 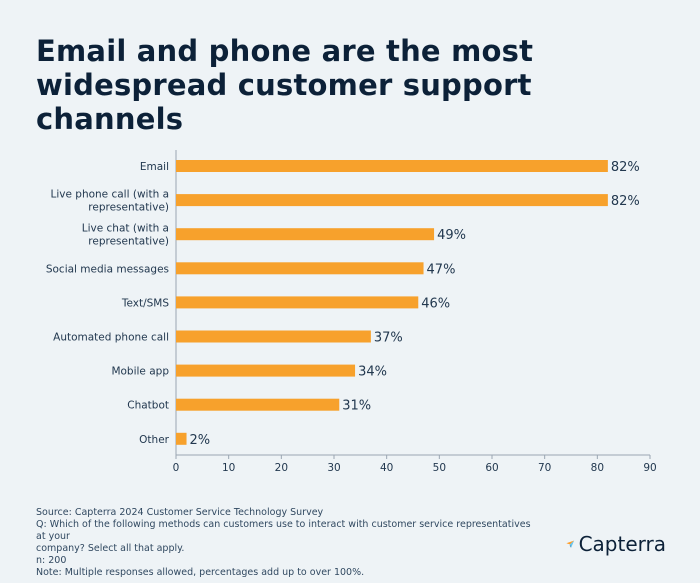 I want to click on category-label: Email, so click(x=154, y=167).